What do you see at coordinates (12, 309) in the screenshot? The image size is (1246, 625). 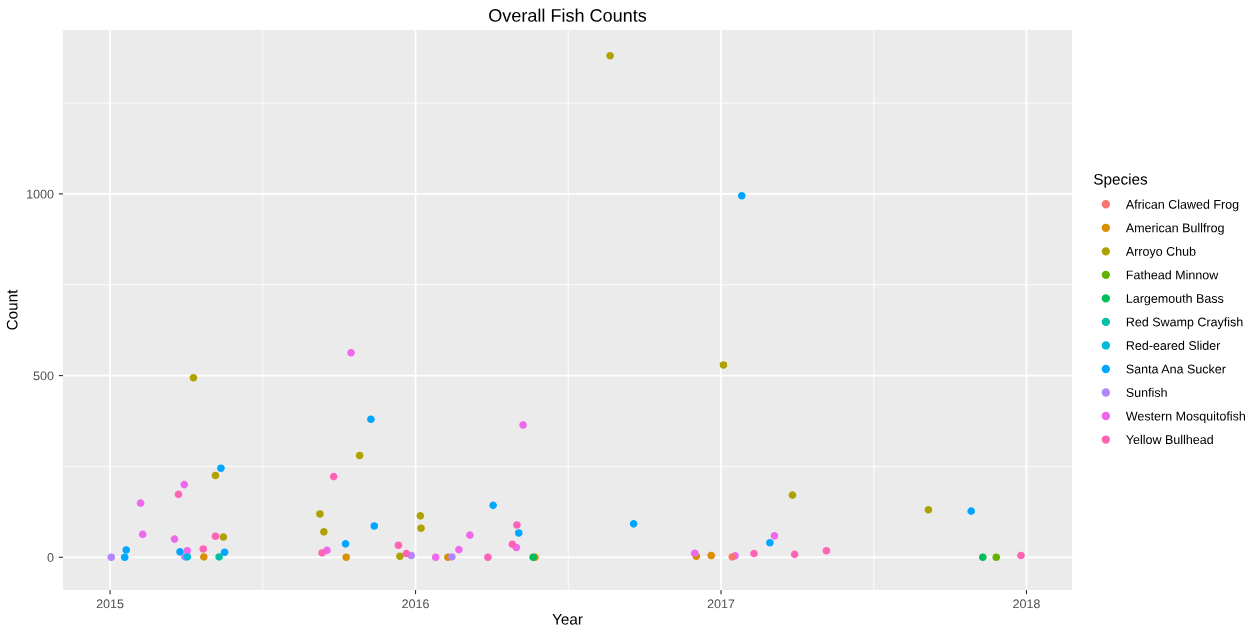 I see `y-axis-title: Count` at bounding box center [12, 309].